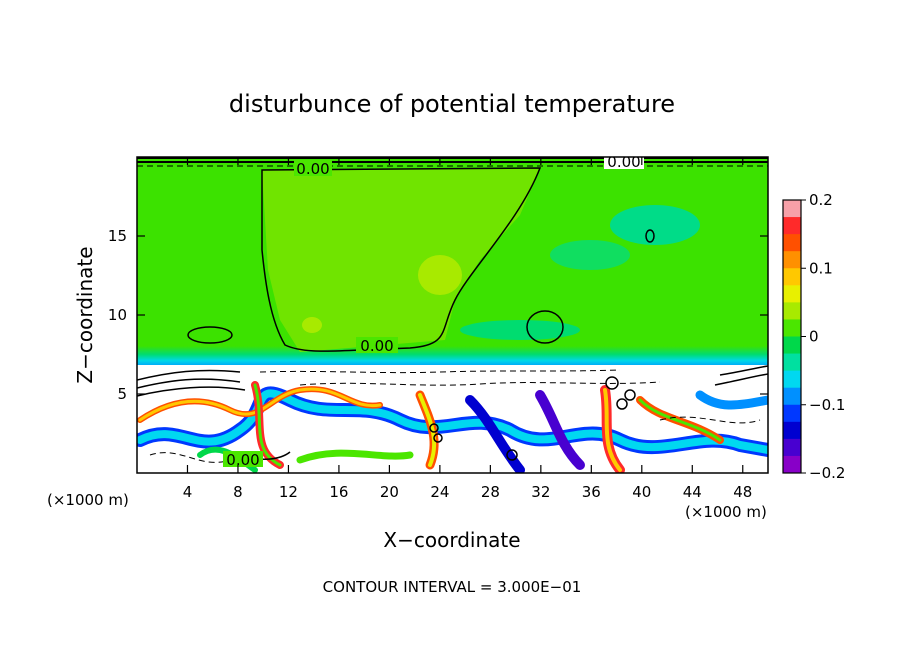 Image resolution: width=904 pixels, height=654 pixels. I want to click on lower-layer-structures, so click(452, 427).